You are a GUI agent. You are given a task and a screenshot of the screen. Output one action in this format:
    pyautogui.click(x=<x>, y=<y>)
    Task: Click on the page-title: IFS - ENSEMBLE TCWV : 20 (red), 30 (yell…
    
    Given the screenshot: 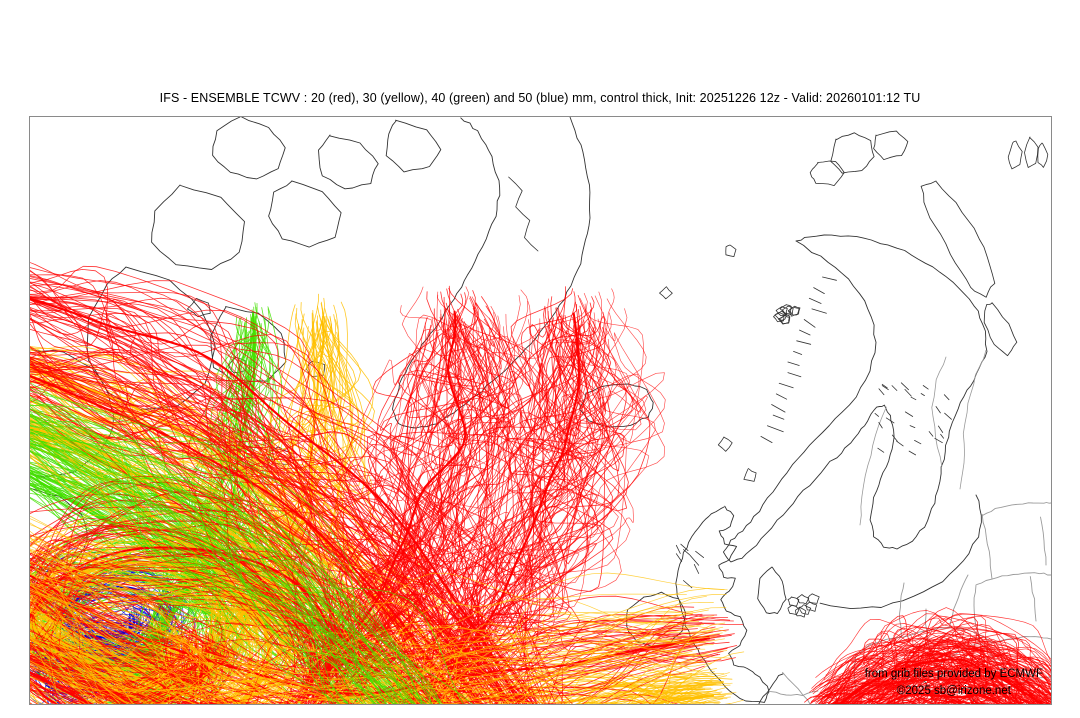 What is the action you would take?
    pyautogui.click(x=540, y=98)
    